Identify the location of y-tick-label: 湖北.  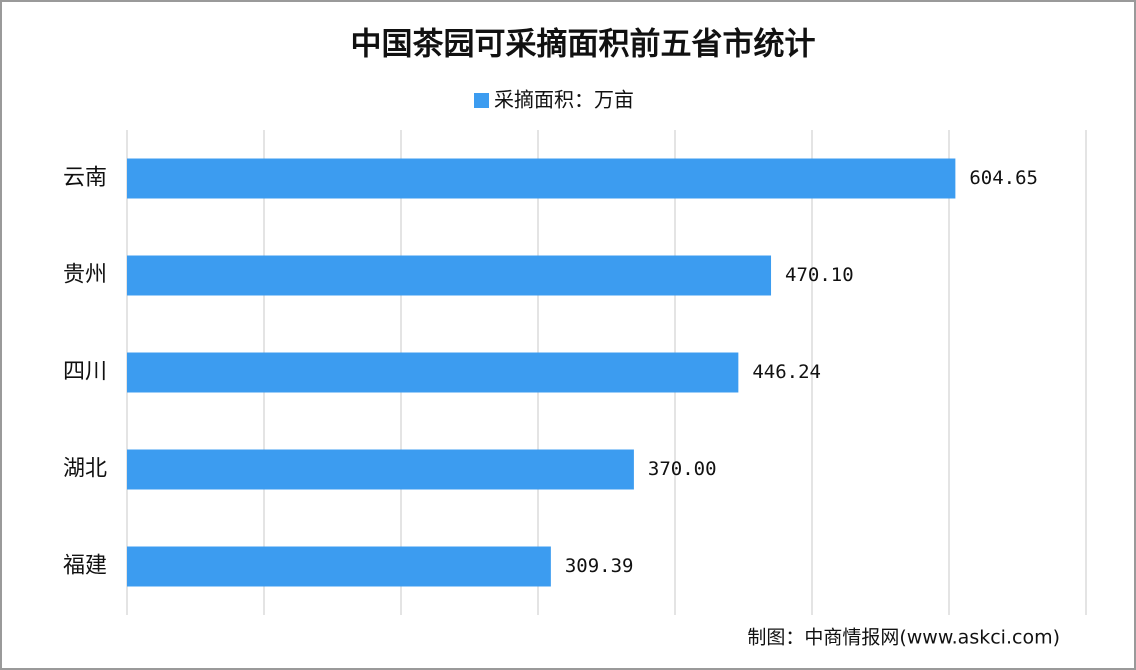
(85, 469).